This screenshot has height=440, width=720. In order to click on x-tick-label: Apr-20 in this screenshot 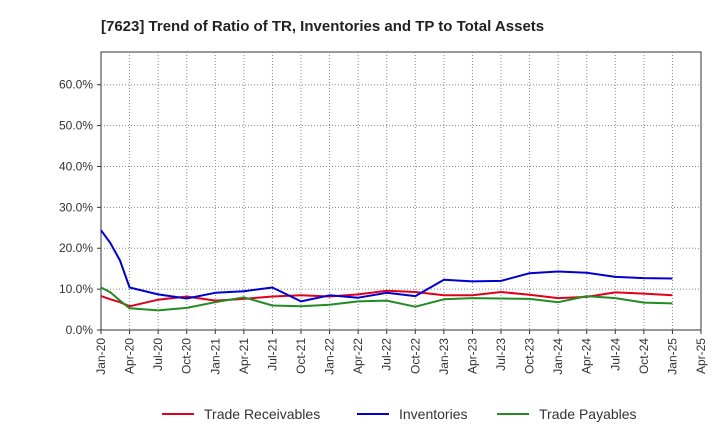, I will do `click(130, 356)`.